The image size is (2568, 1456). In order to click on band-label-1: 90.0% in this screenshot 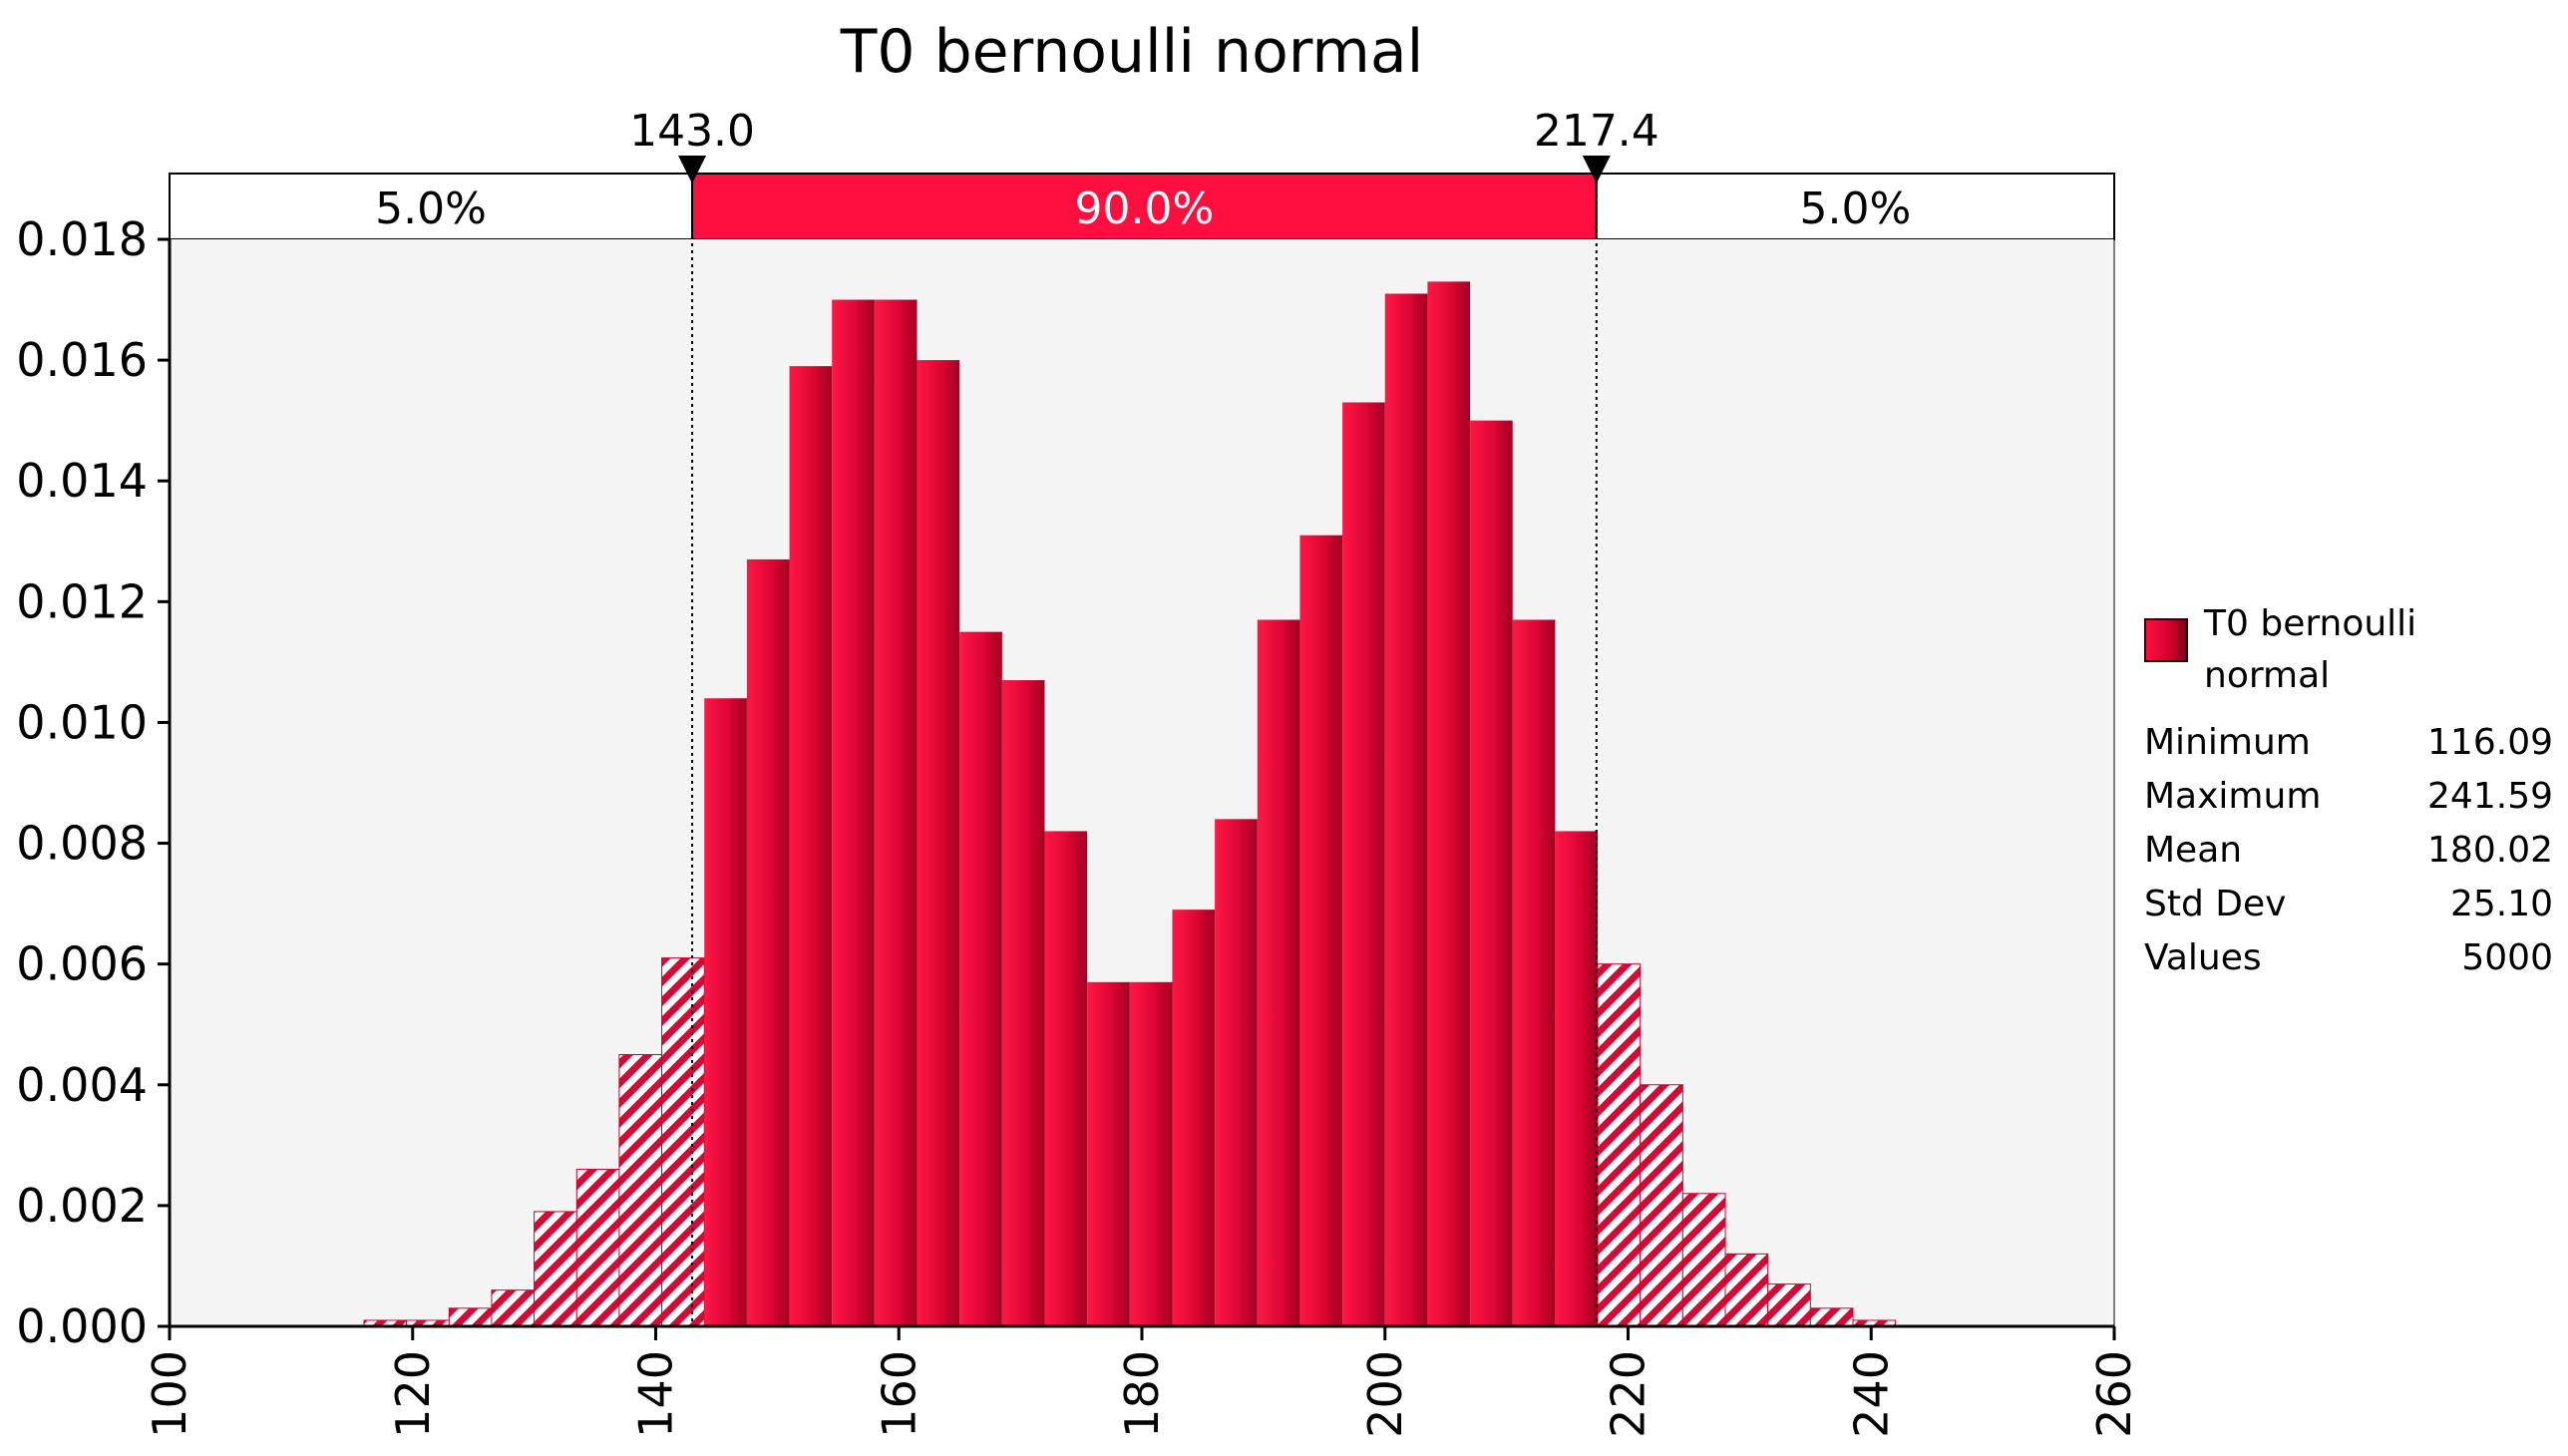, I will do `click(1145, 208)`.